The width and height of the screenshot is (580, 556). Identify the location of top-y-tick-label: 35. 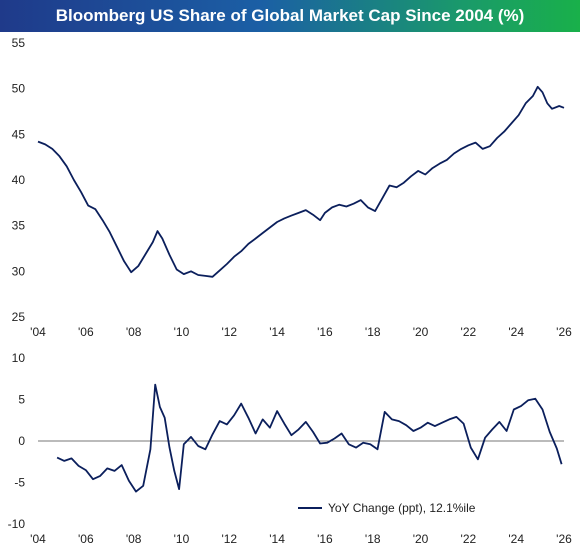
(19, 226).